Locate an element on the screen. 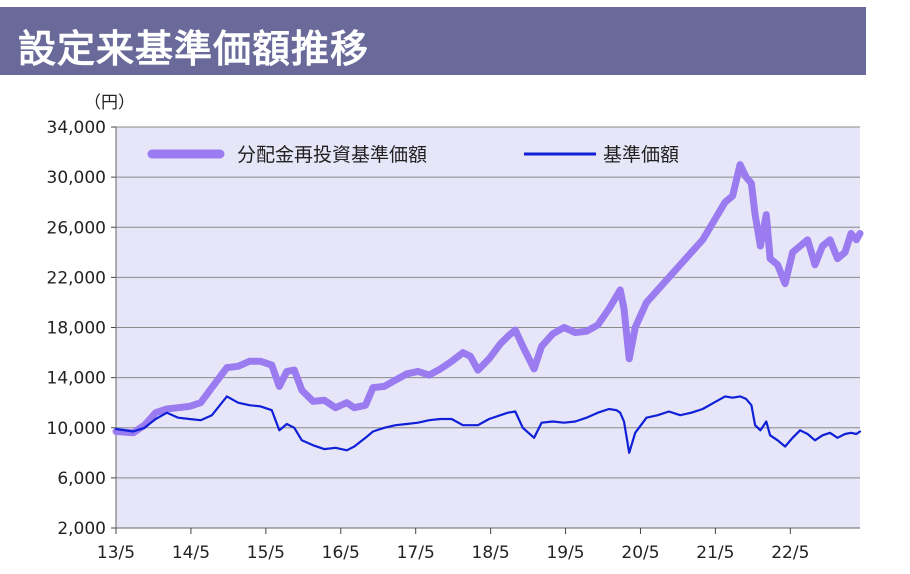  x-tick-label: 17/5 is located at coordinates (416, 553).